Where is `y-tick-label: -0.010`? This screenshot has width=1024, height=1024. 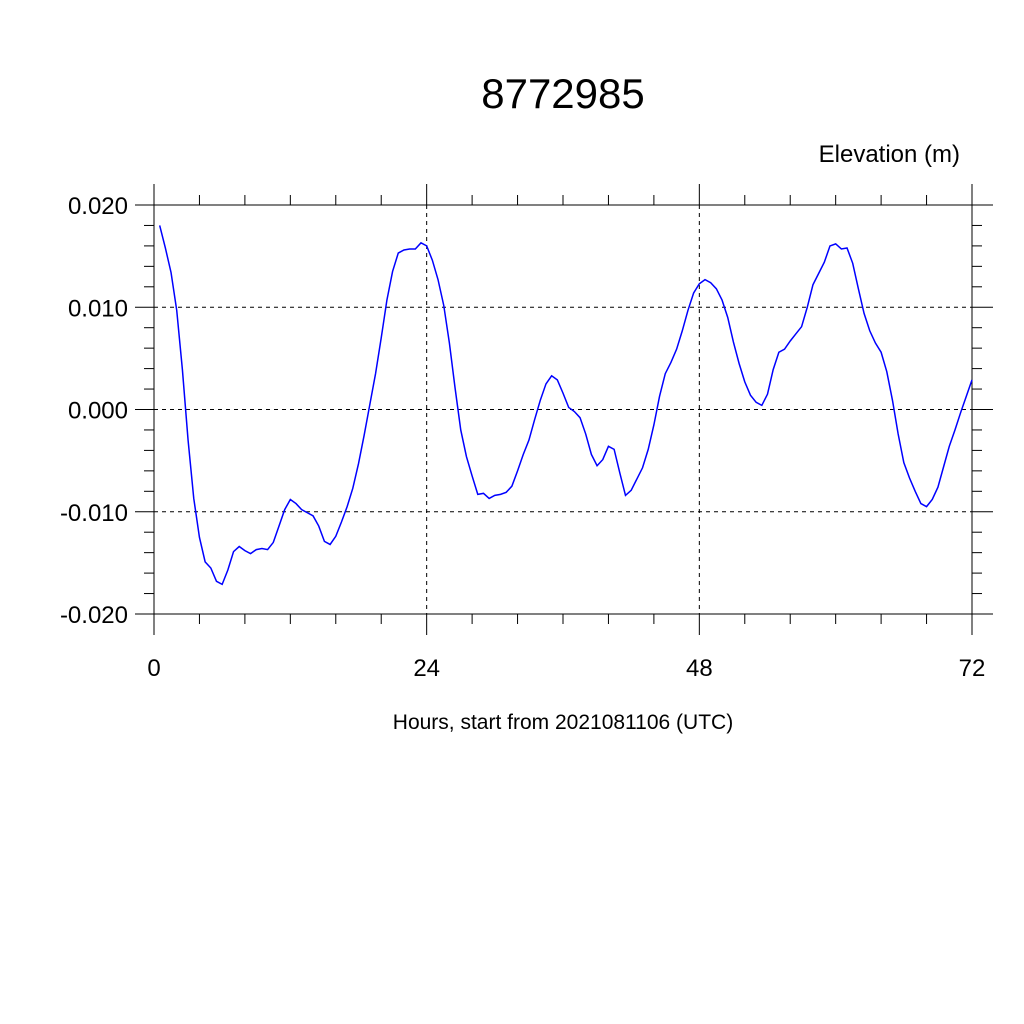 y-tick-label: -0.010 is located at coordinates (94, 513).